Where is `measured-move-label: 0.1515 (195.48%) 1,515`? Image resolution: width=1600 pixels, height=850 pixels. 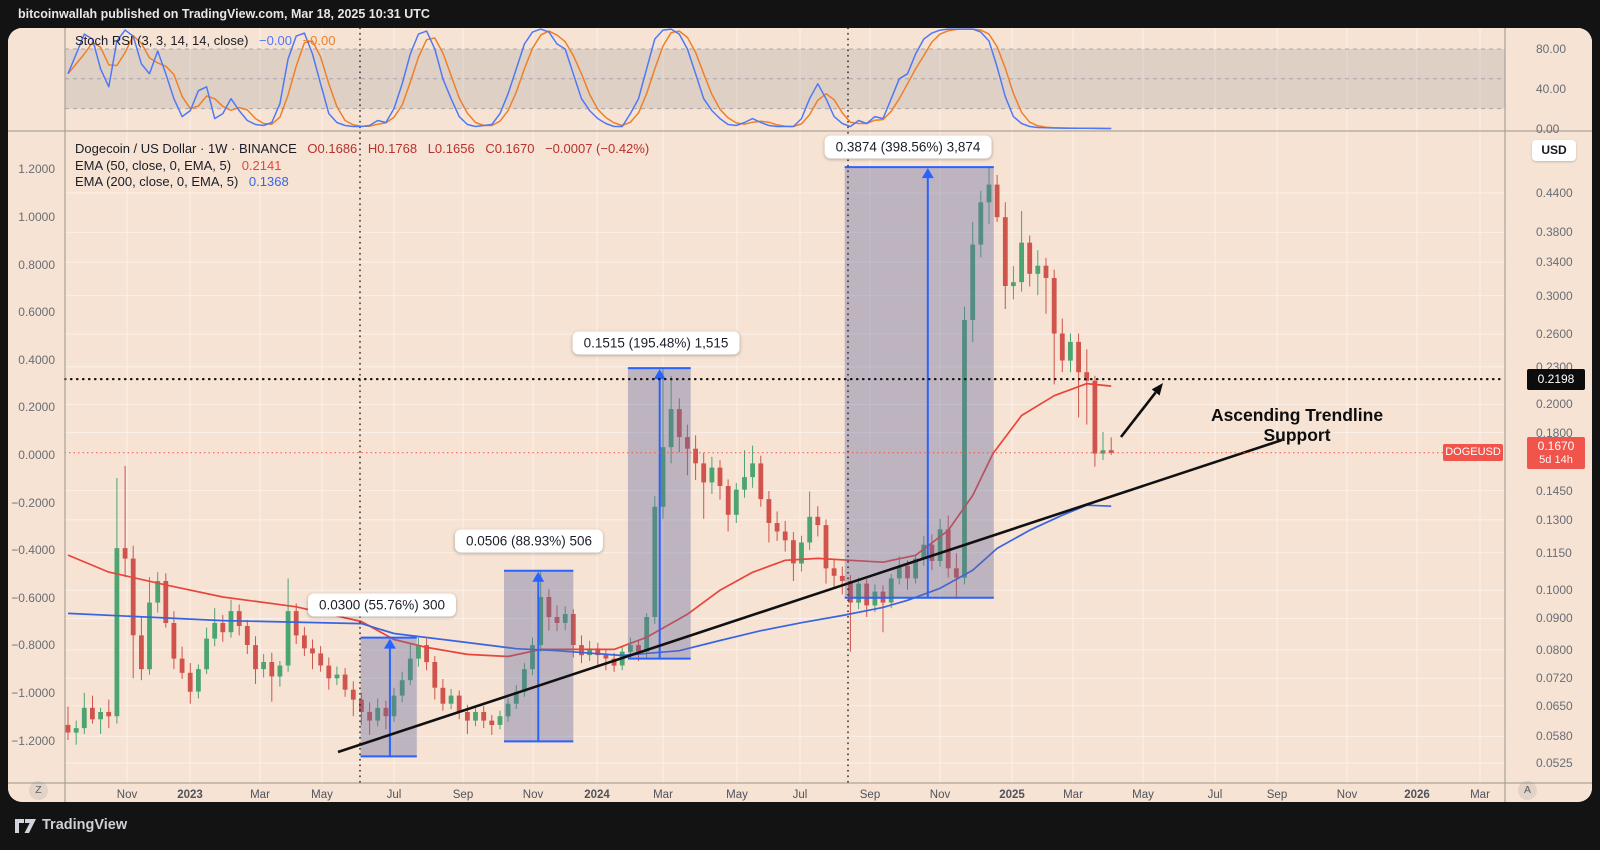 measured-move-label: 0.1515 (195.48%) 1,515 is located at coordinates (656, 343).